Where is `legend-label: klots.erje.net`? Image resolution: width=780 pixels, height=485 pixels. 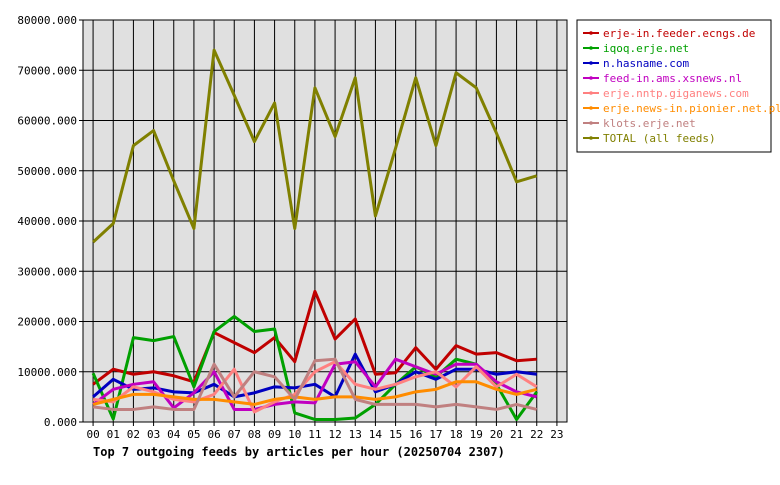
legend-label: klots.erje.net is located at coordinates (649, 123).